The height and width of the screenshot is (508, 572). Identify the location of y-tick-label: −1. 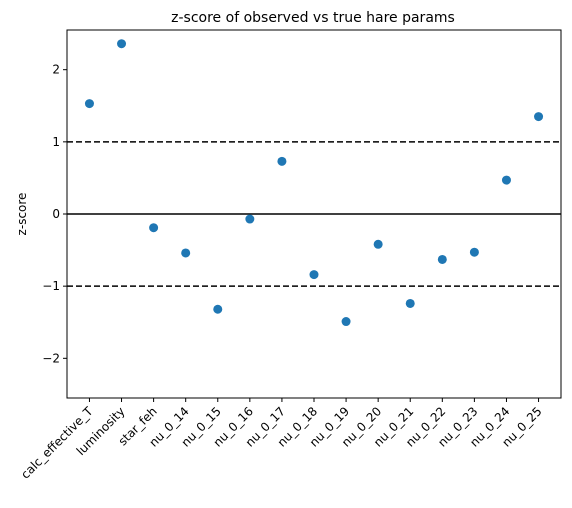
(51, 286).